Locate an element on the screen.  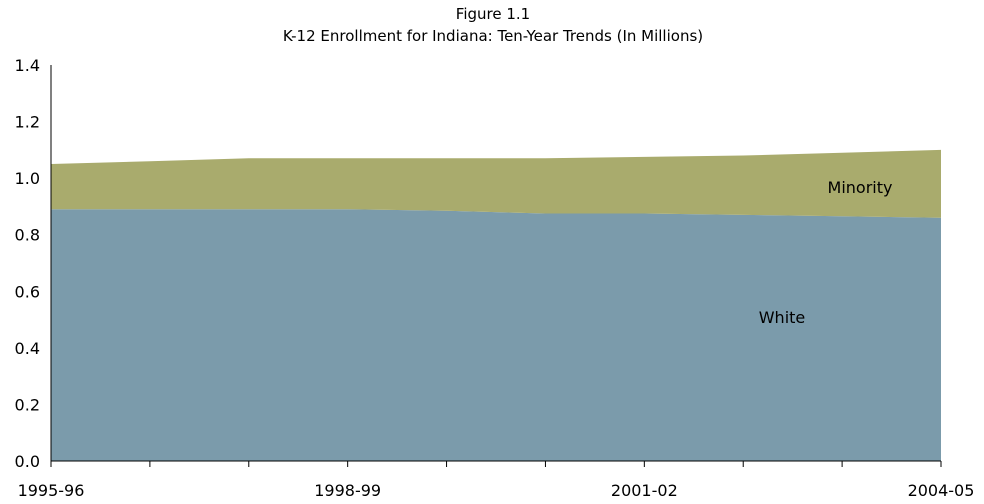
series-label-white: White is located at coordinates (782, 317).